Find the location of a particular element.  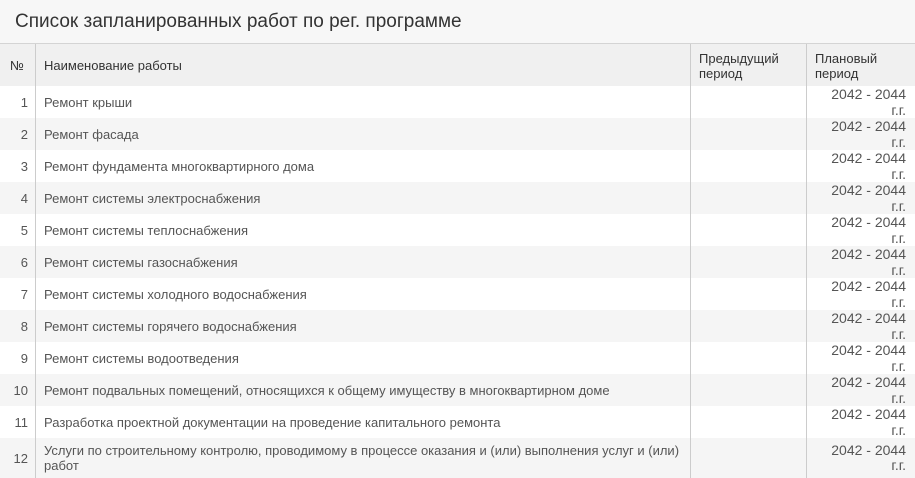

row-number: 9 is located at coordinates (18, 358).